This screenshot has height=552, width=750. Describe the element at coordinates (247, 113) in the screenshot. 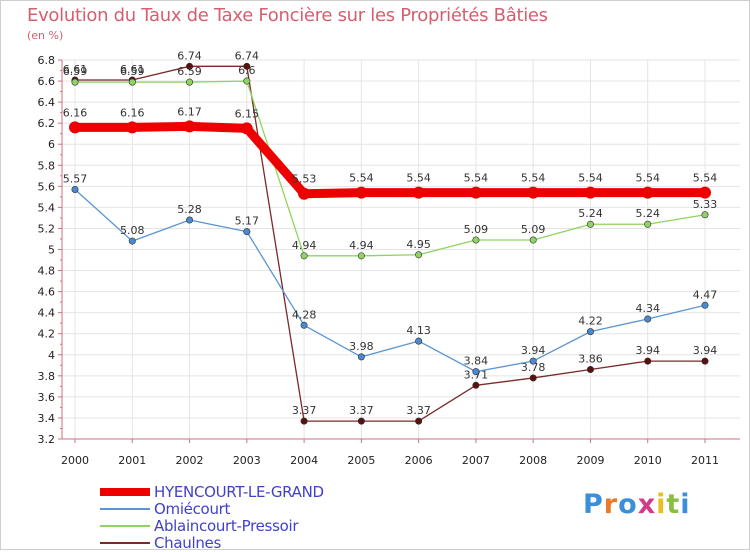

I see `data-label-3-3: 6.15` at that location.